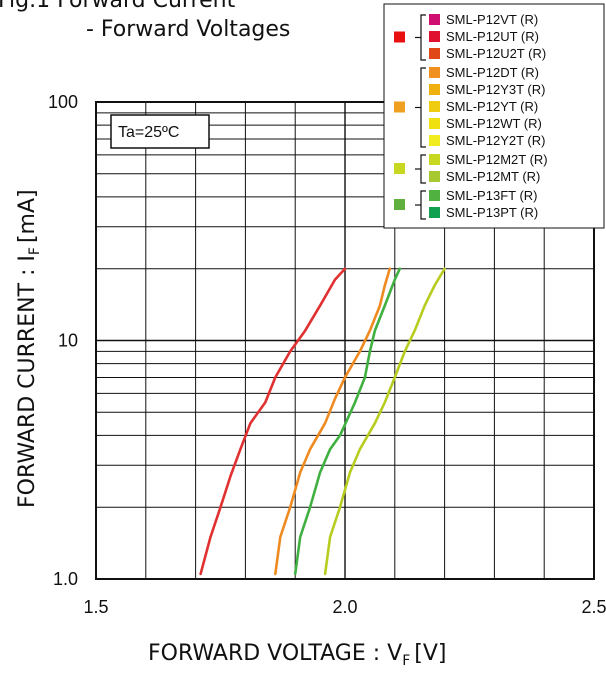  What do you see at coordinates (430, 653) in the screenshot?
I see `x-axis-label-unit: [V]` at bounding box center [430, 653].